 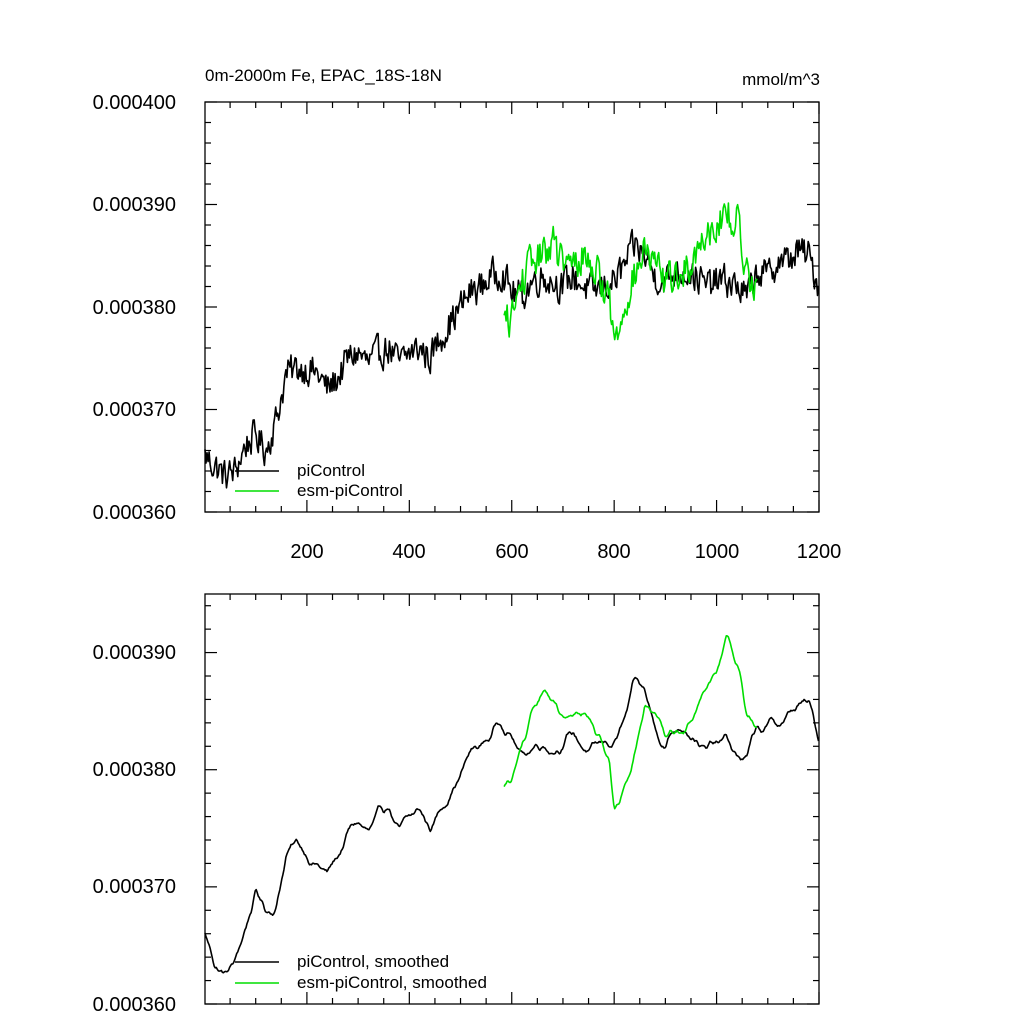 What do you see at coordinates (565, 552) in the screenshot?
I see `top-x-tick-labels: 200 400 600 800 1000 1200` at bounding box center [565, 552].